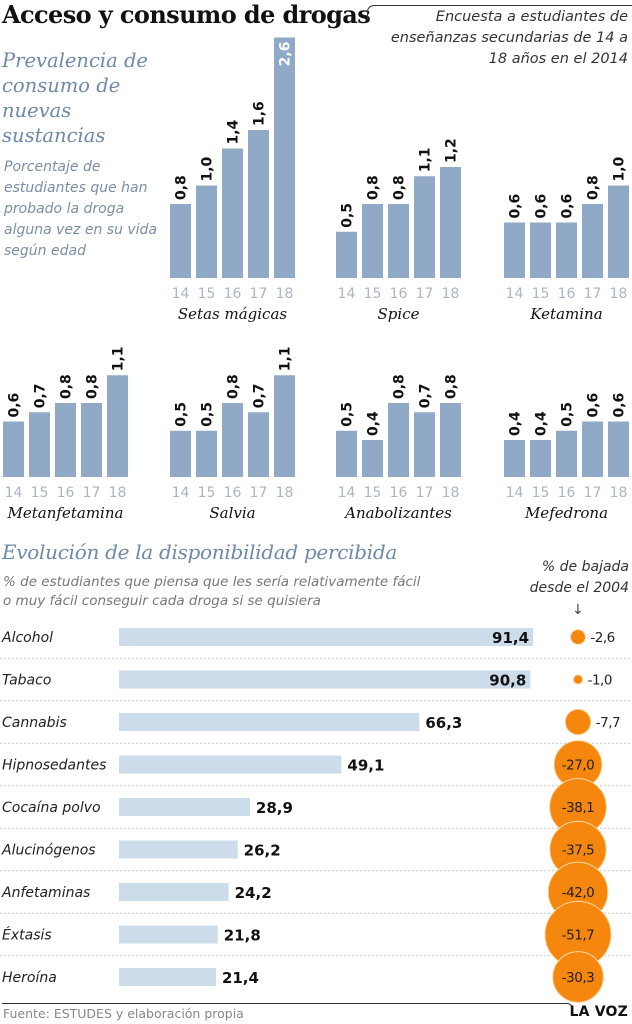 This screenshot has height=1024, width=632. Describe the element at coordinates (593, 294) in the screenshot. I see `ketamina-age-tick-label: 17` at that location.